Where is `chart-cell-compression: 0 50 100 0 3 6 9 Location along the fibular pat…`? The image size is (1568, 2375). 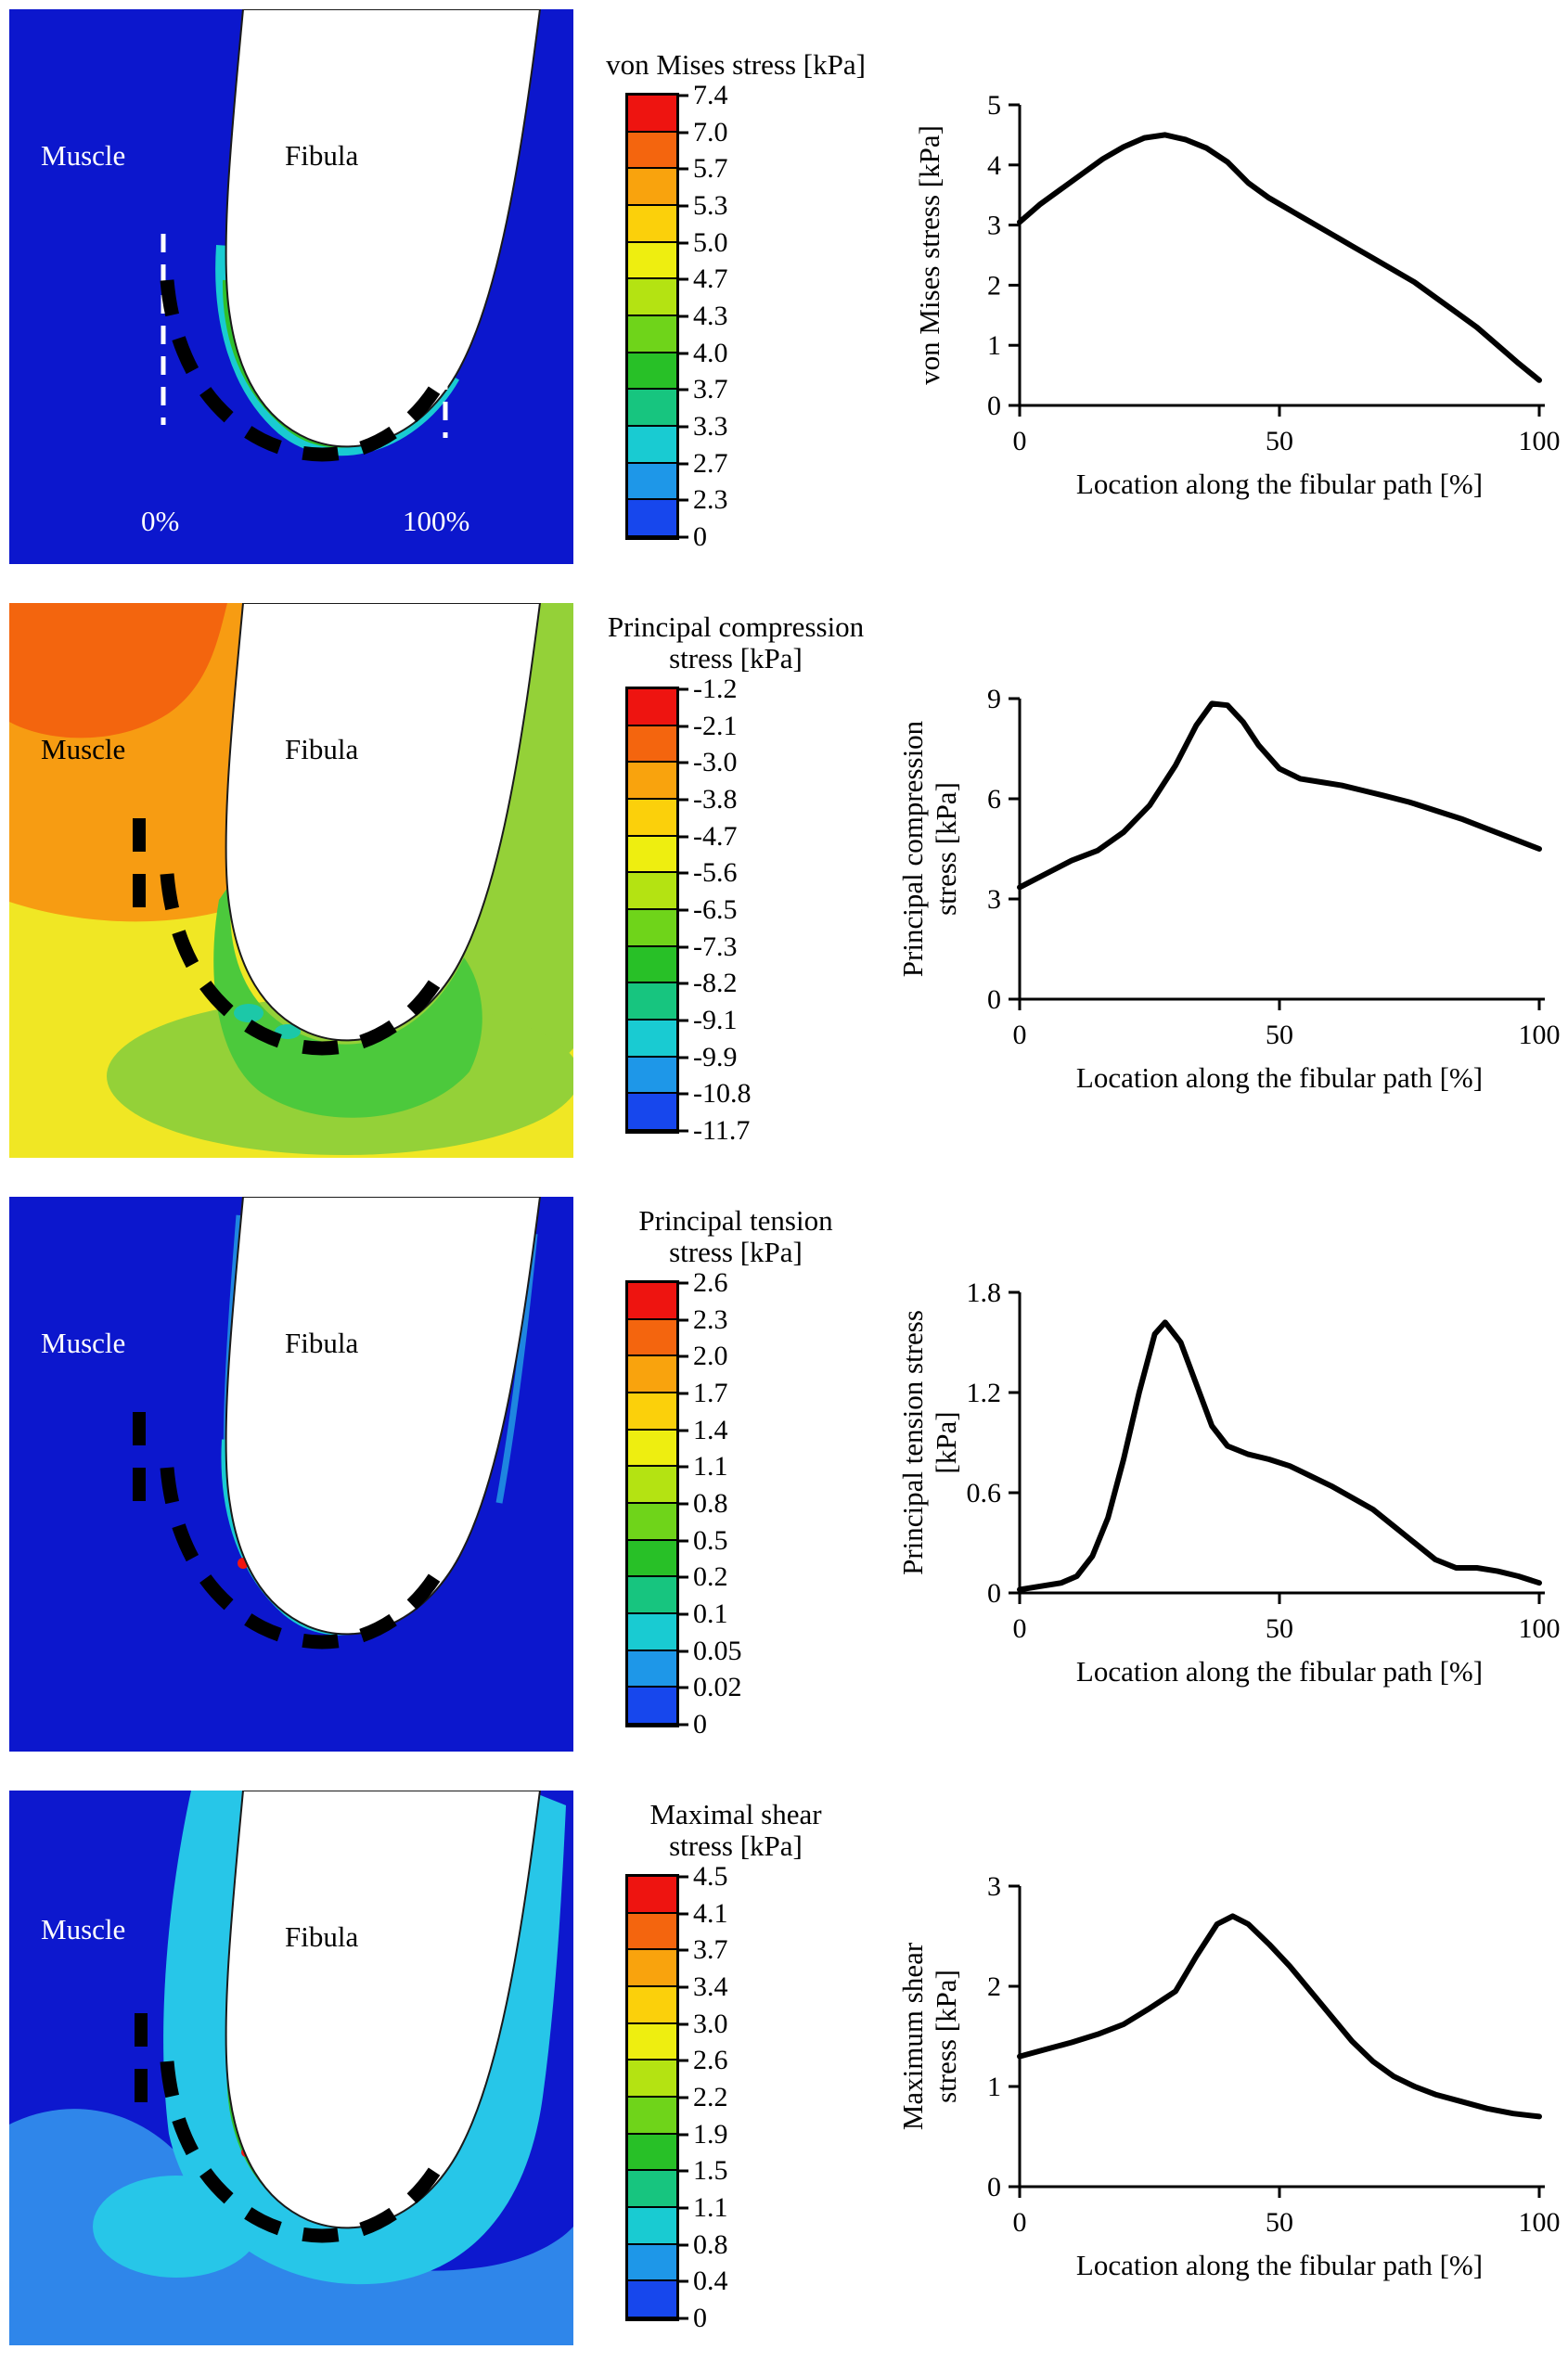 chart-cell-compression: 0 50 100 0 3 6 9 Location along the fibular pat… is located at coordinates (1229, 891).